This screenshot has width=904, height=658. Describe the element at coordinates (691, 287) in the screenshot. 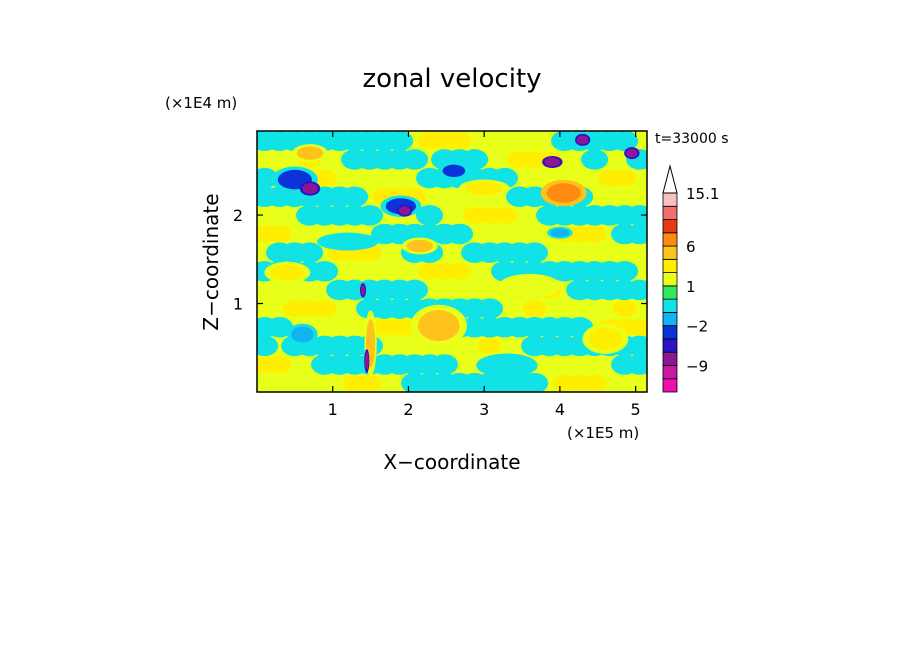

I see `colorbar-tick-label: 1` at that location.